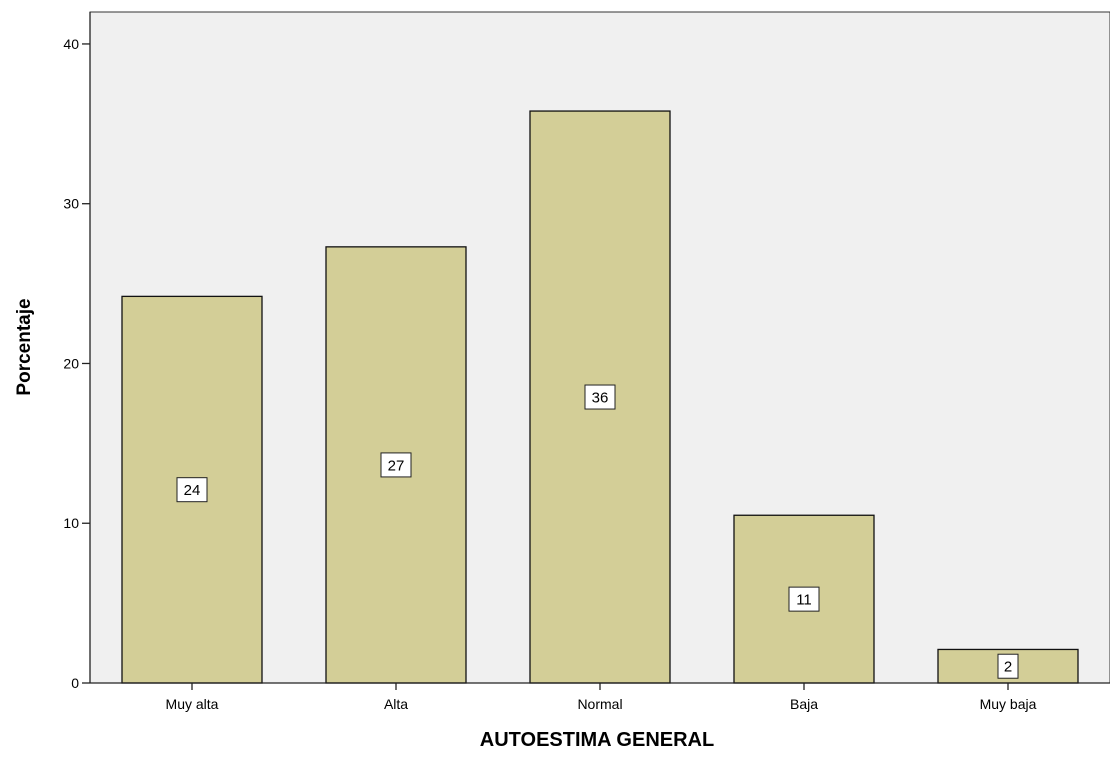 This screenshot has height=759, width=1110. What do you see at coordinates (804, 704) in the screenshot?
I see `x-tick-label: Baja` at bounding box center [804, 704].